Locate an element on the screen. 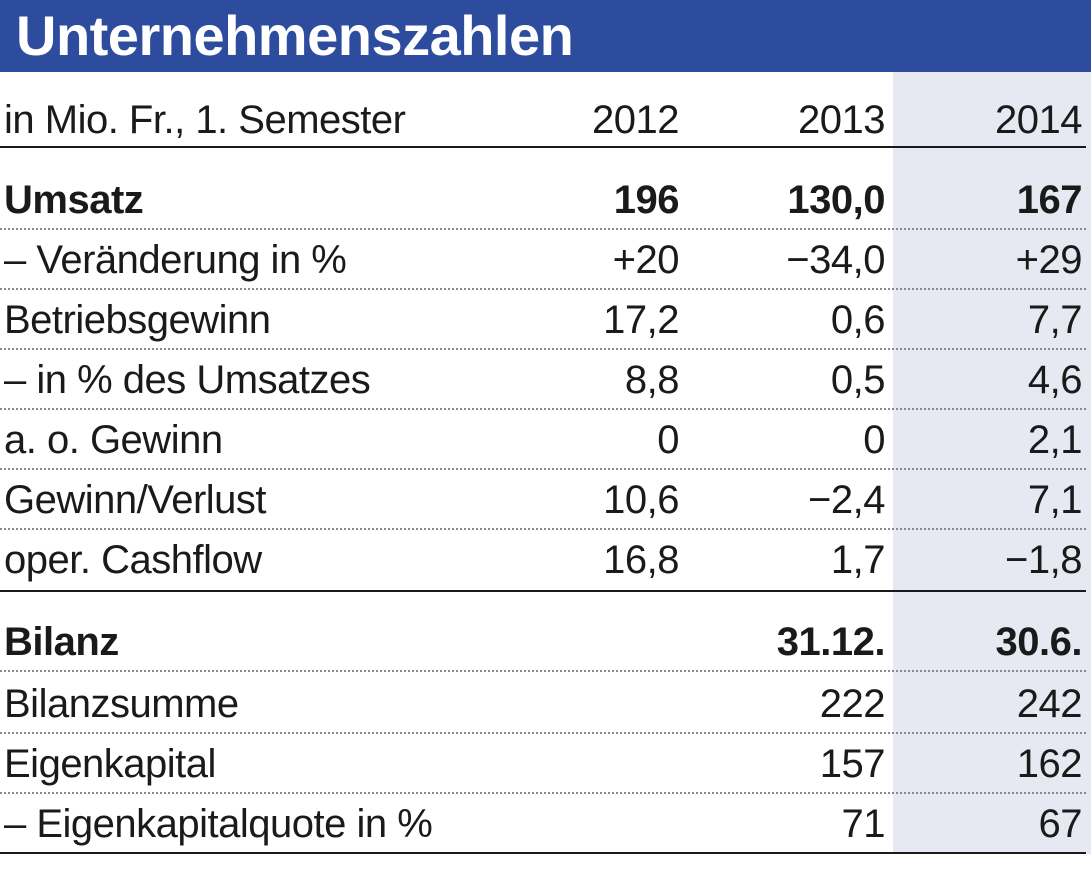 This screenshot has height=886, width=1091. table-row-cashflow: oper. Cashflow 16,8 1,7 −1,8 is located at coordinates (545, 560).